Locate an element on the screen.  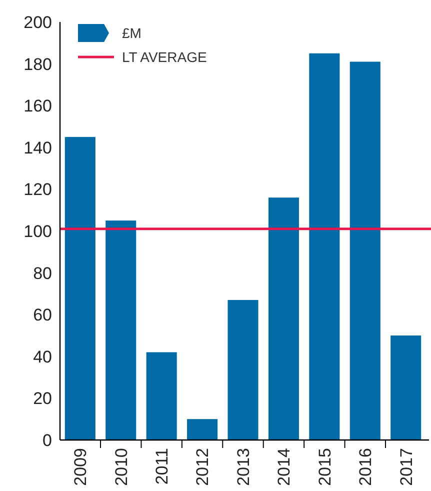
y-tick-label: 120 is located at coordinates (38, 190).